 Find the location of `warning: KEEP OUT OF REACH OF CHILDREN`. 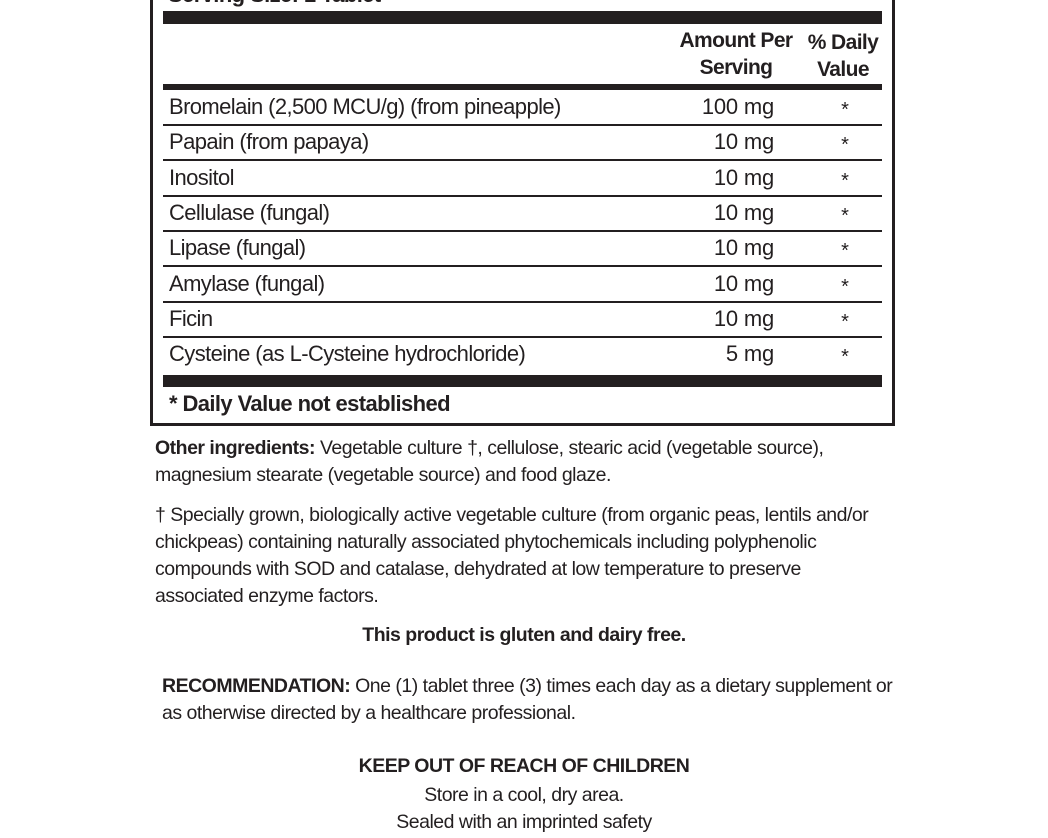

warning: KEEP OUT OF REACH OF CHILDREN is located at coordinates (524, 766).